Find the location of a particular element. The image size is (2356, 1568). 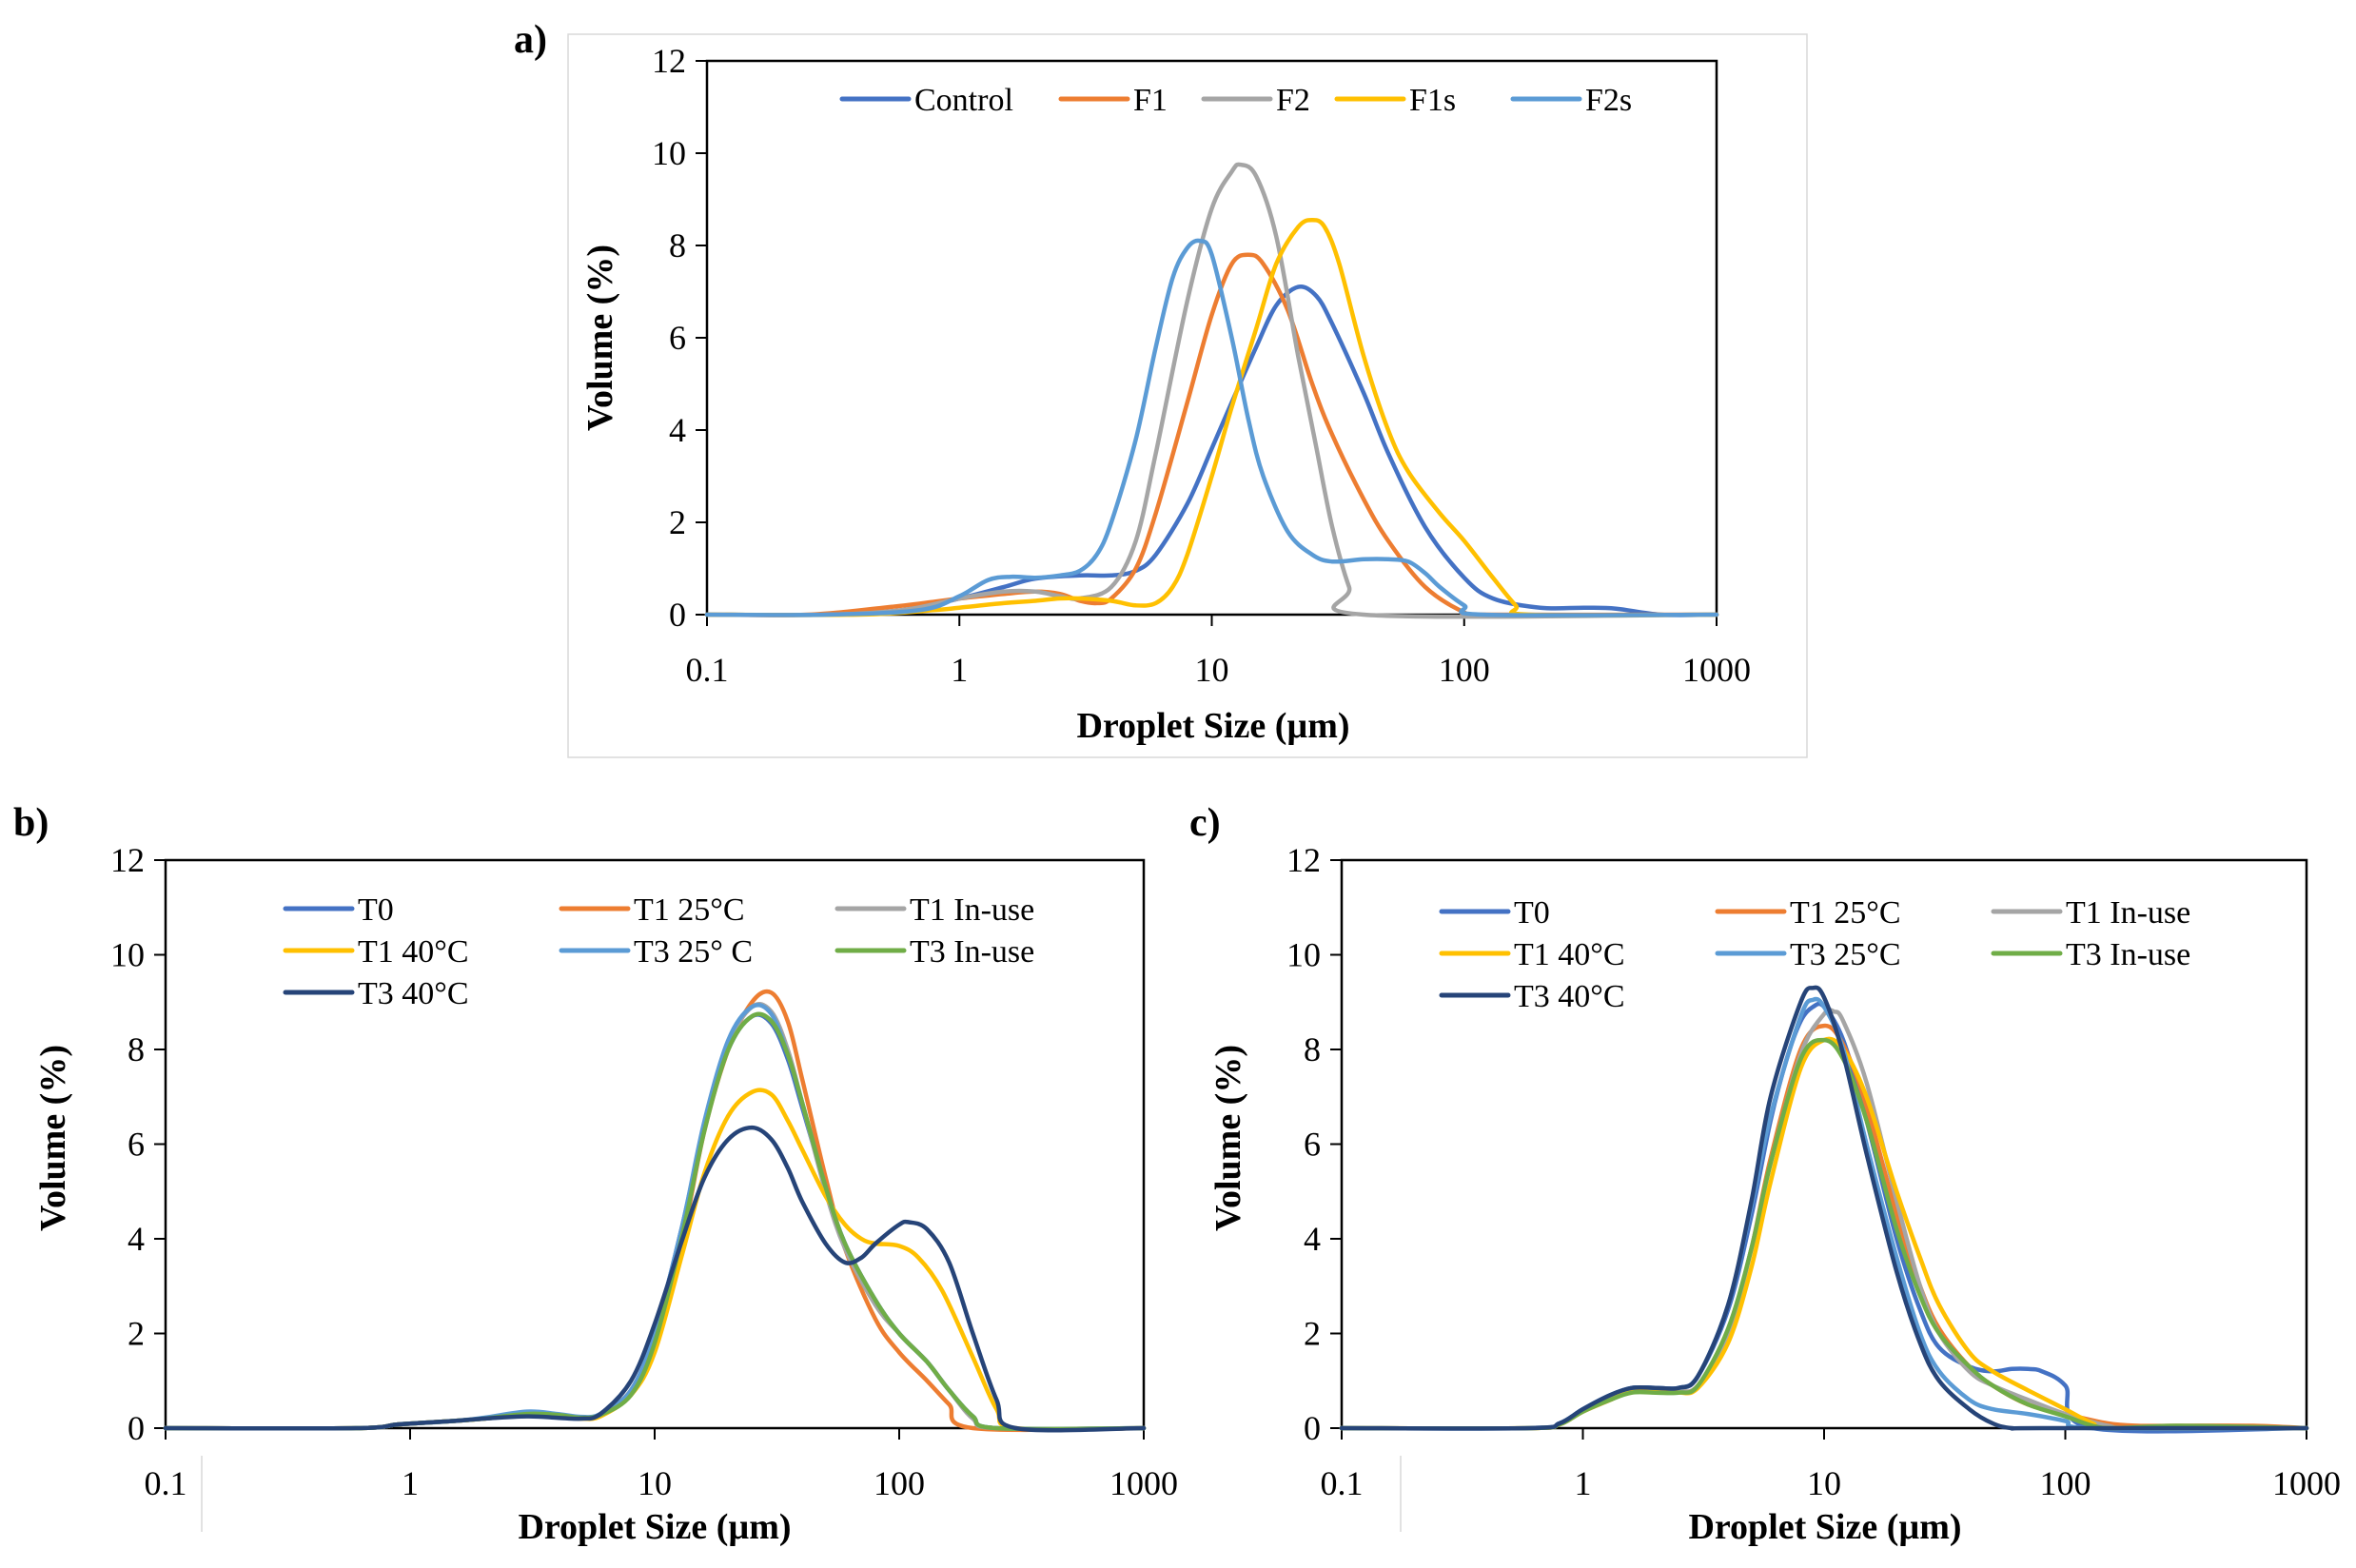

panel-b-y-tick-label: 8 is located at coordinates (136, 1049).